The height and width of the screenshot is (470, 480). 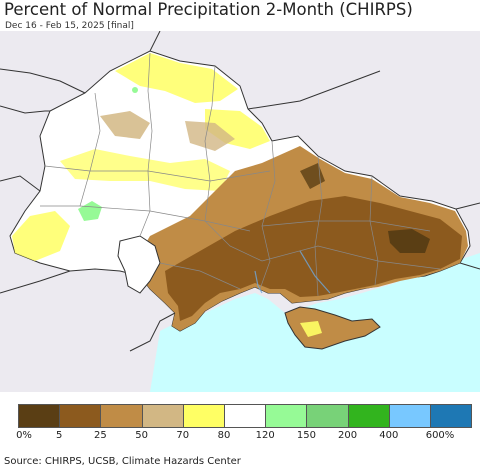 What do you see at coordinates (389, 435) in the screenshot?
I see `legend-label: 400` at bounding box center [389, 435].